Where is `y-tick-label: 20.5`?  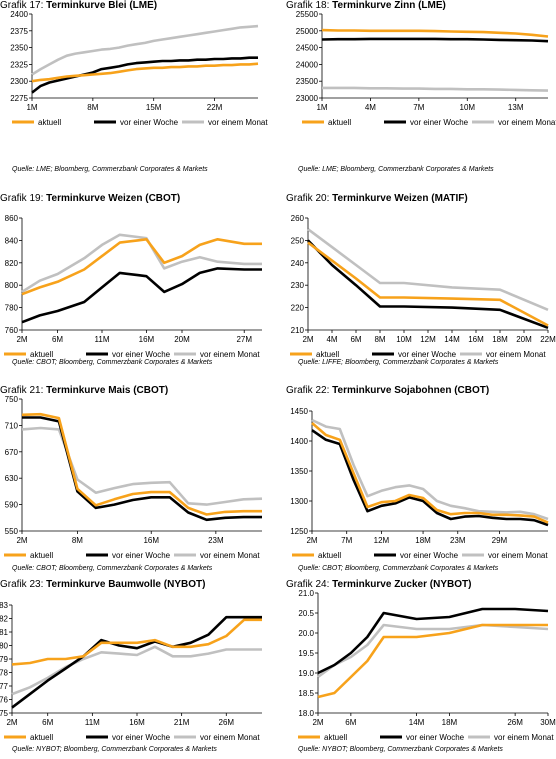 y-tick-label: 20.5 is located at coordinates (306, 613).